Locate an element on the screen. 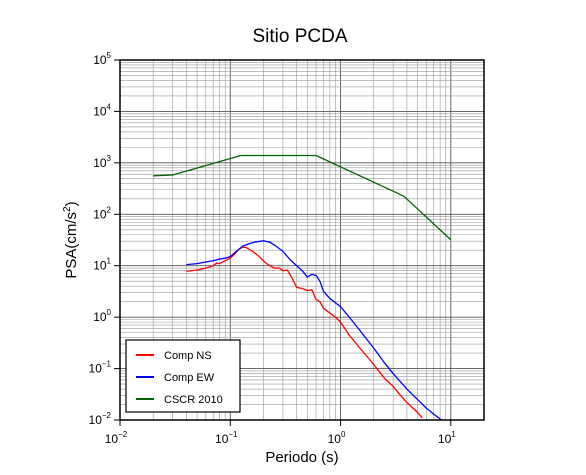 Image resolution: width=586 pixels, height=475 pixels. y-tick-label: 10⁻¹ is located at coordinates (100, 368).